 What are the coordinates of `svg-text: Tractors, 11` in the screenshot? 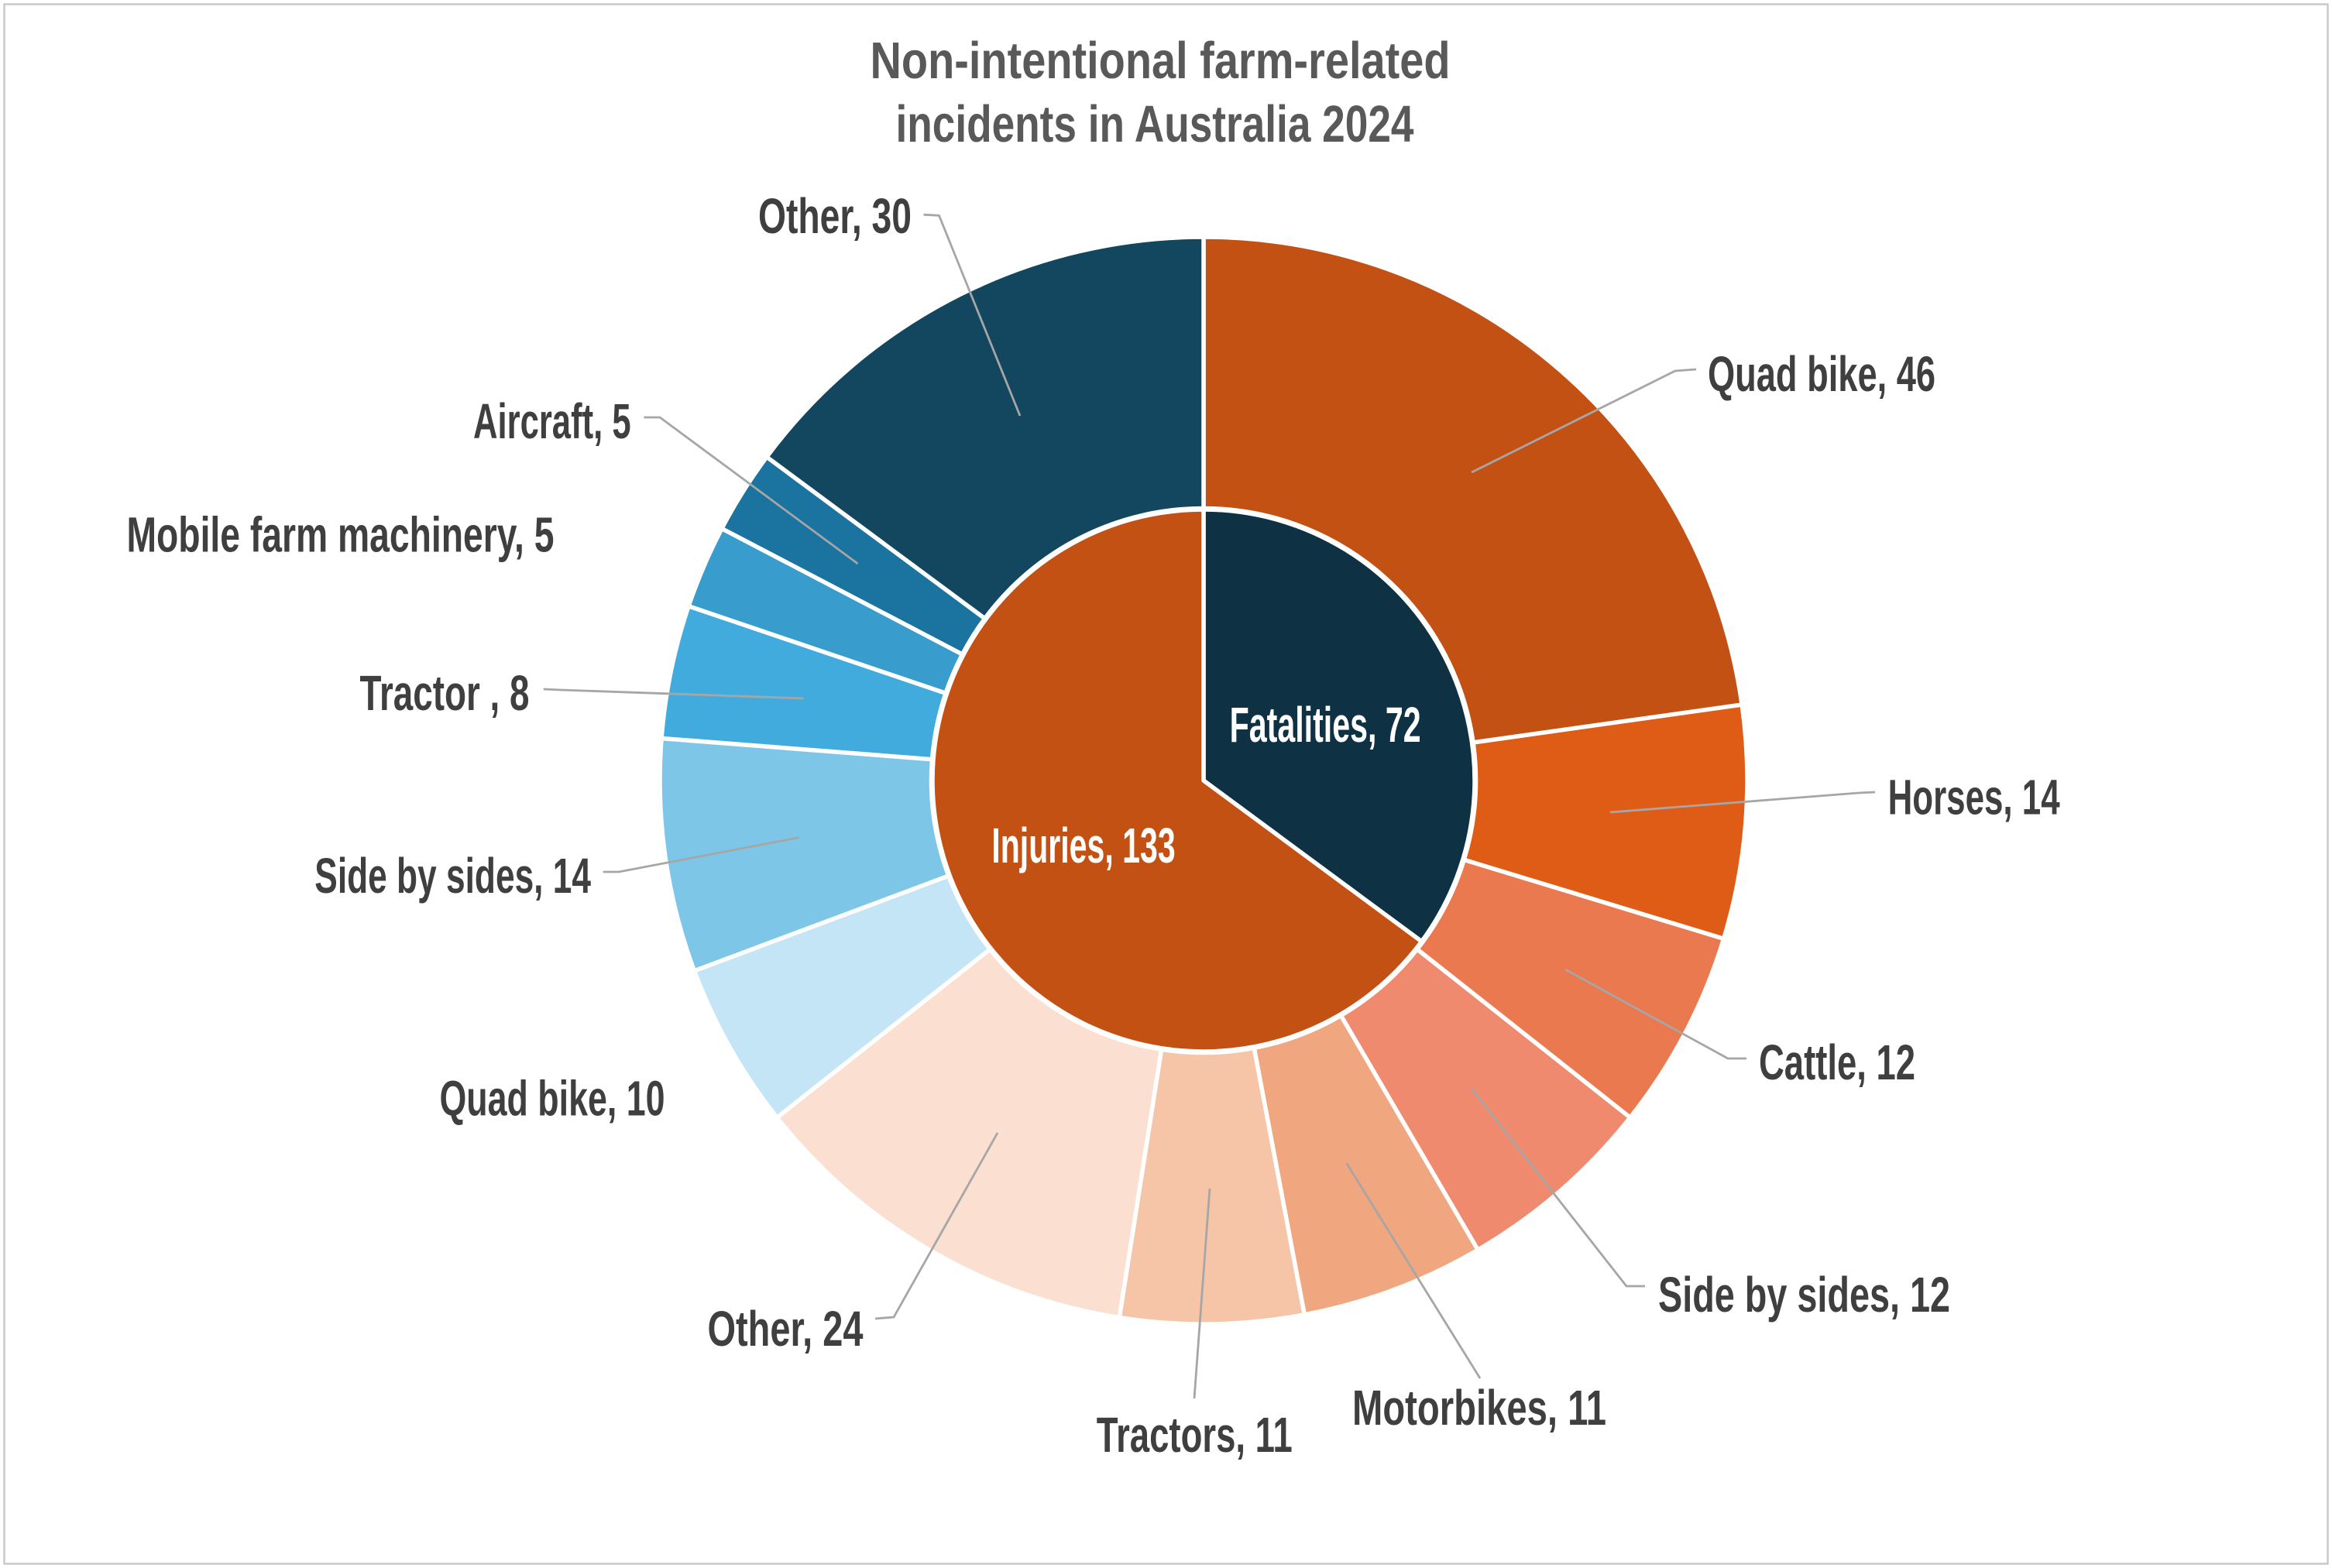 It's located at (1195, 1435).